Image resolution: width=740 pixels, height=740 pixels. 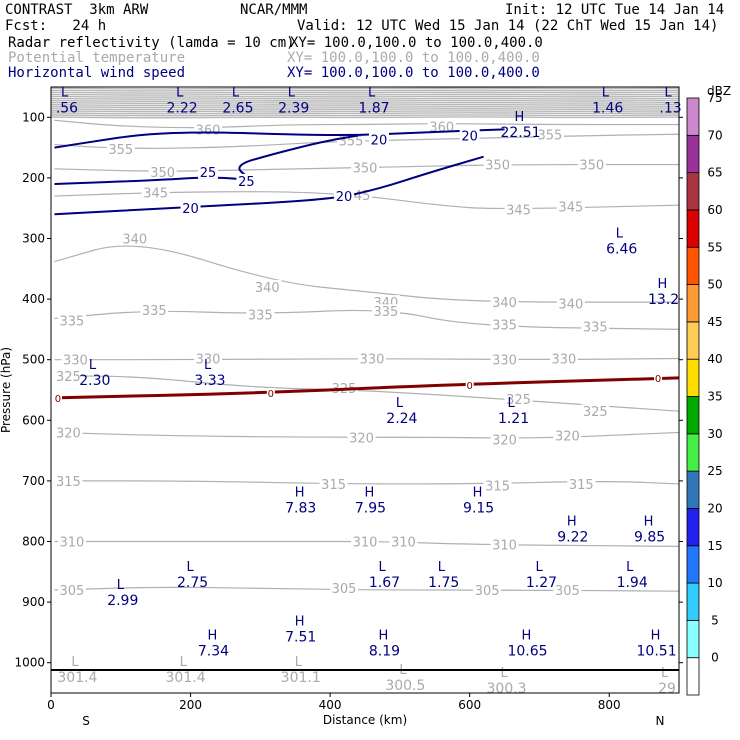 I want to click on dbz-colorbar: 0 5 10 15 20 25 30 35 40 45 50 55 60 65 70 75, so click(x=704, y=393).